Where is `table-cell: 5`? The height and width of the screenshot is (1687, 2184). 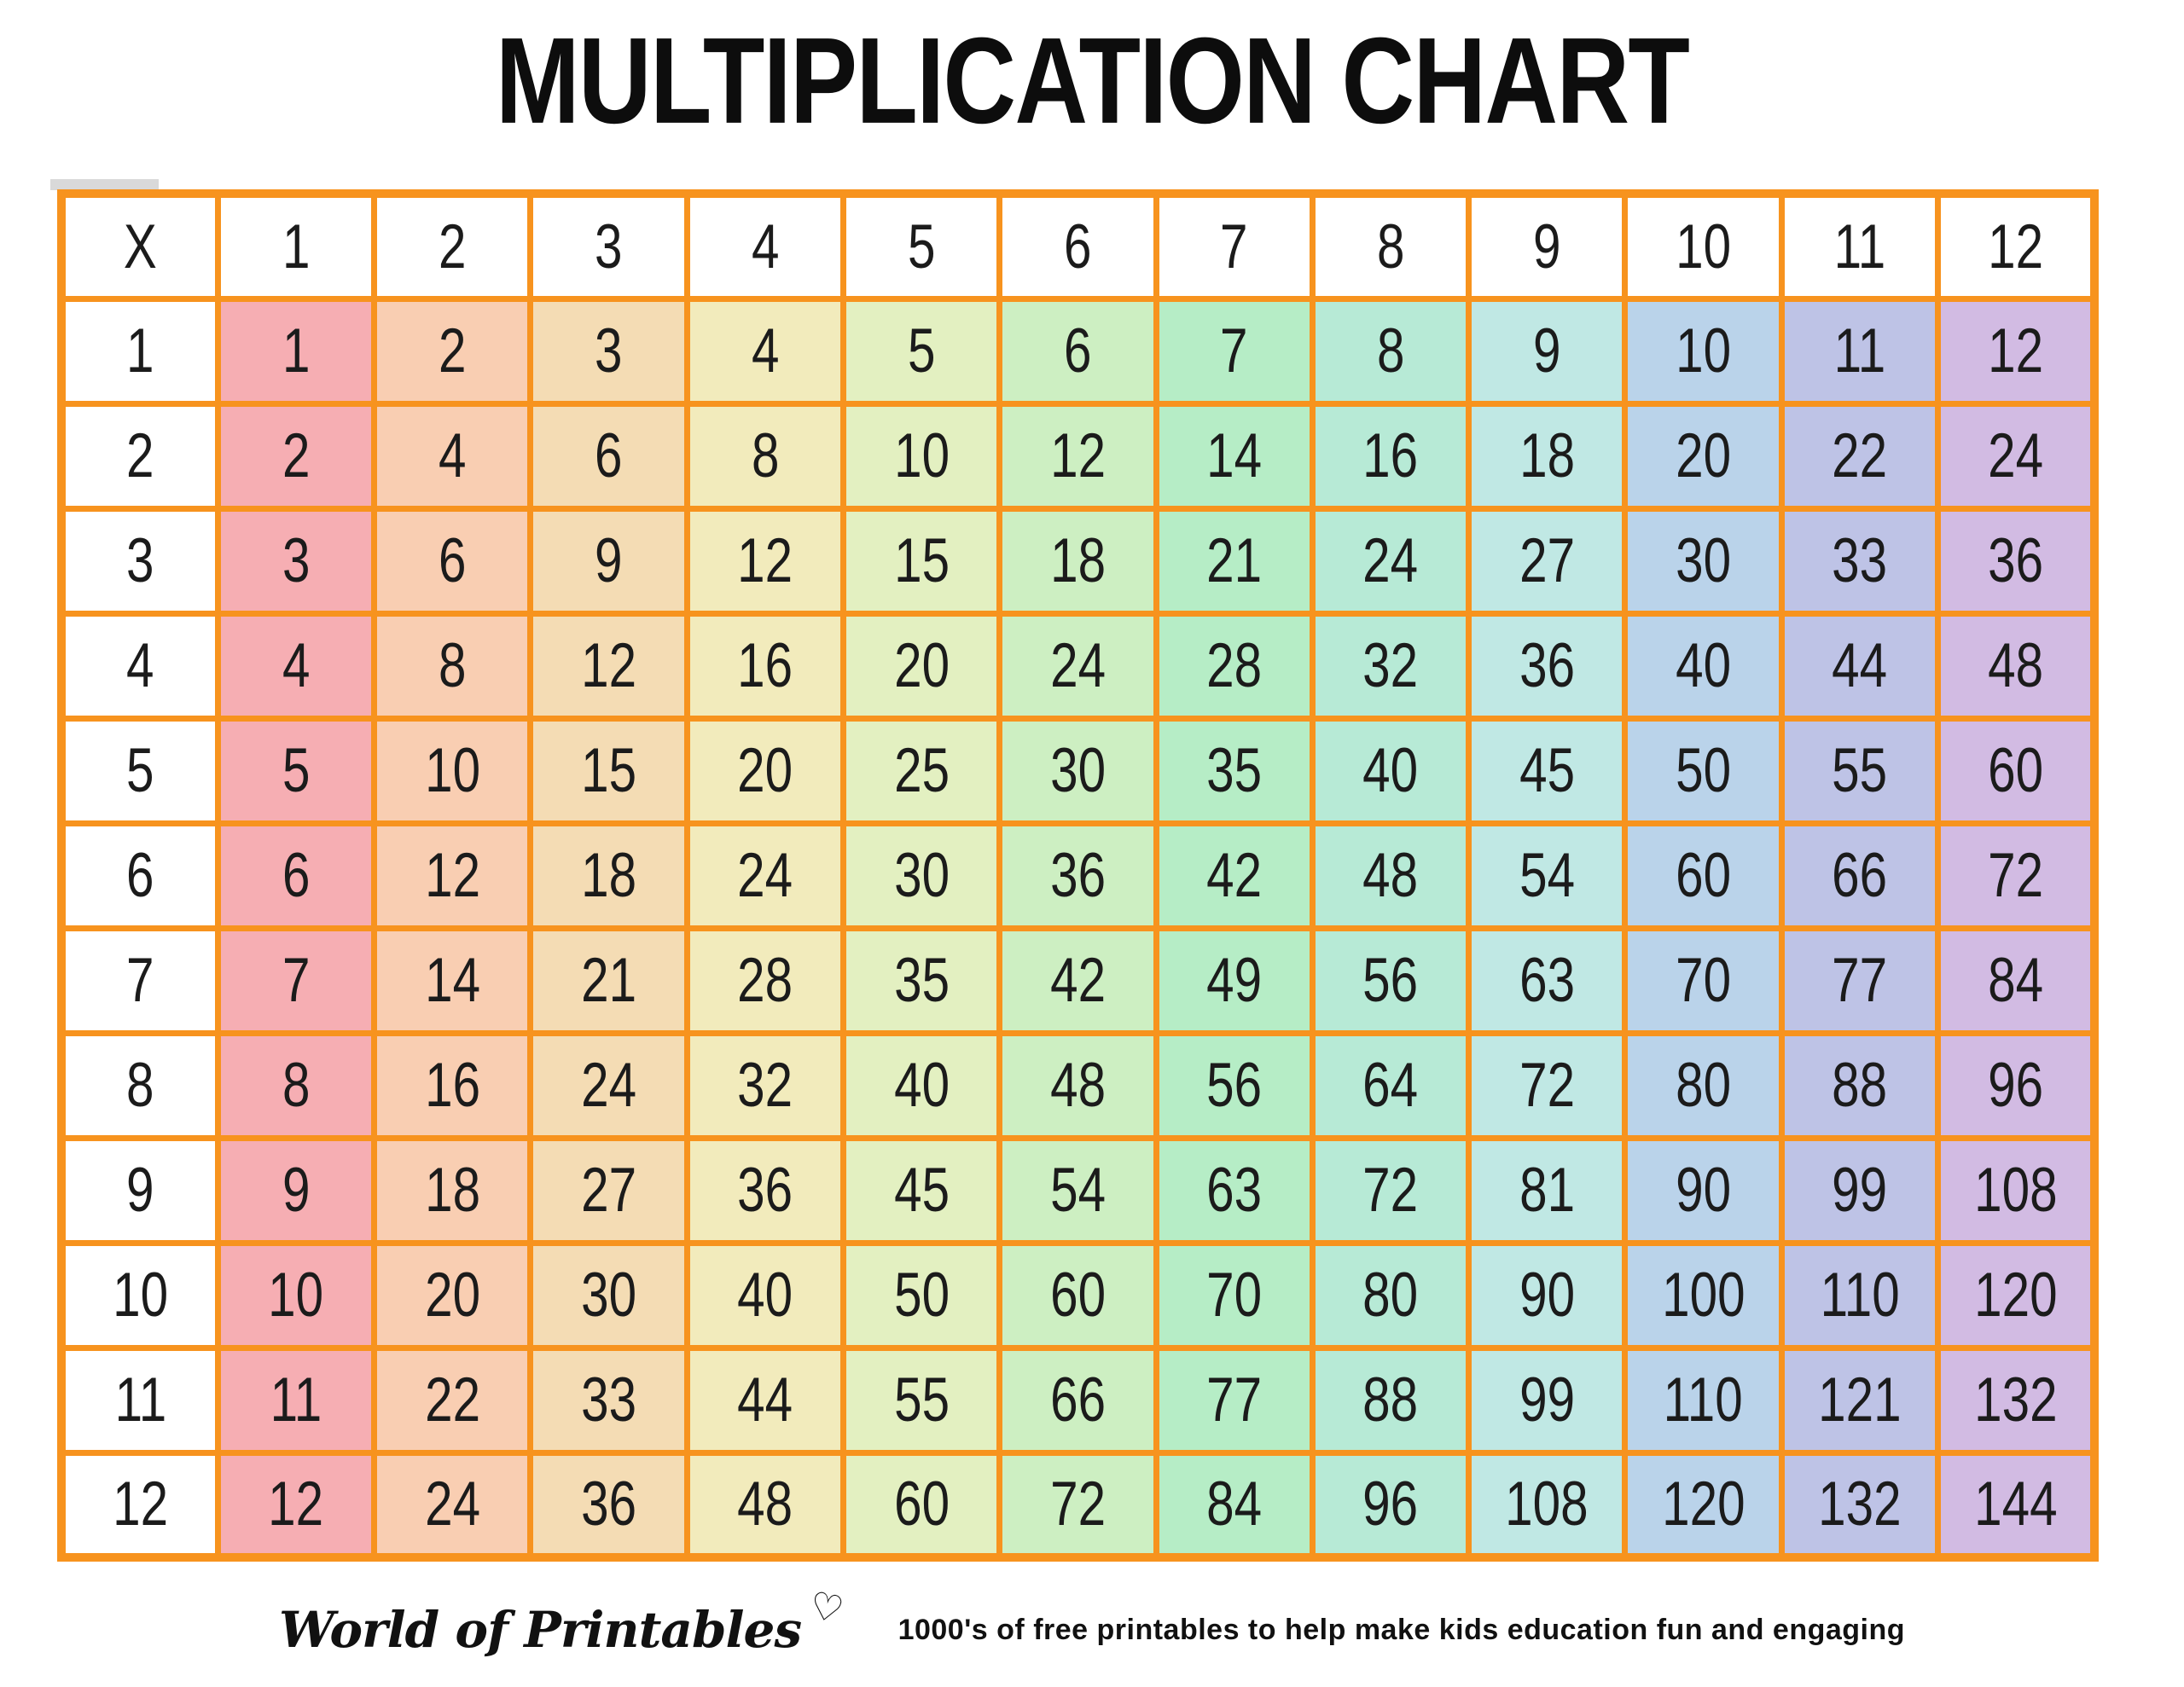 table-cell: 5 is located at coordinates (921, 351).